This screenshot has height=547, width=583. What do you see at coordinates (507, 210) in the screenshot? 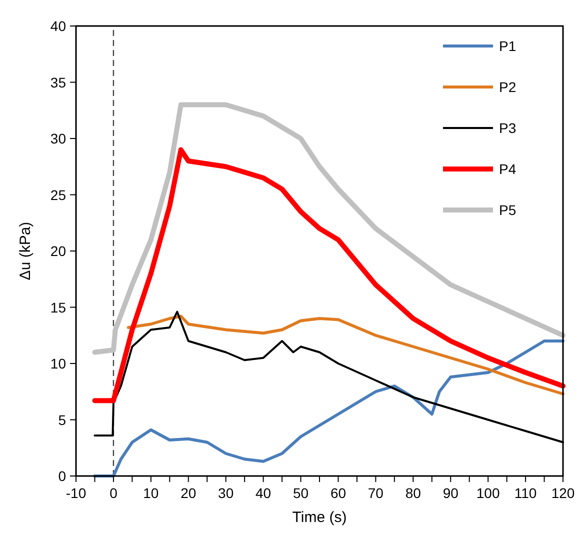
I see `legend-label: P5` at bounding box center [507, 210].